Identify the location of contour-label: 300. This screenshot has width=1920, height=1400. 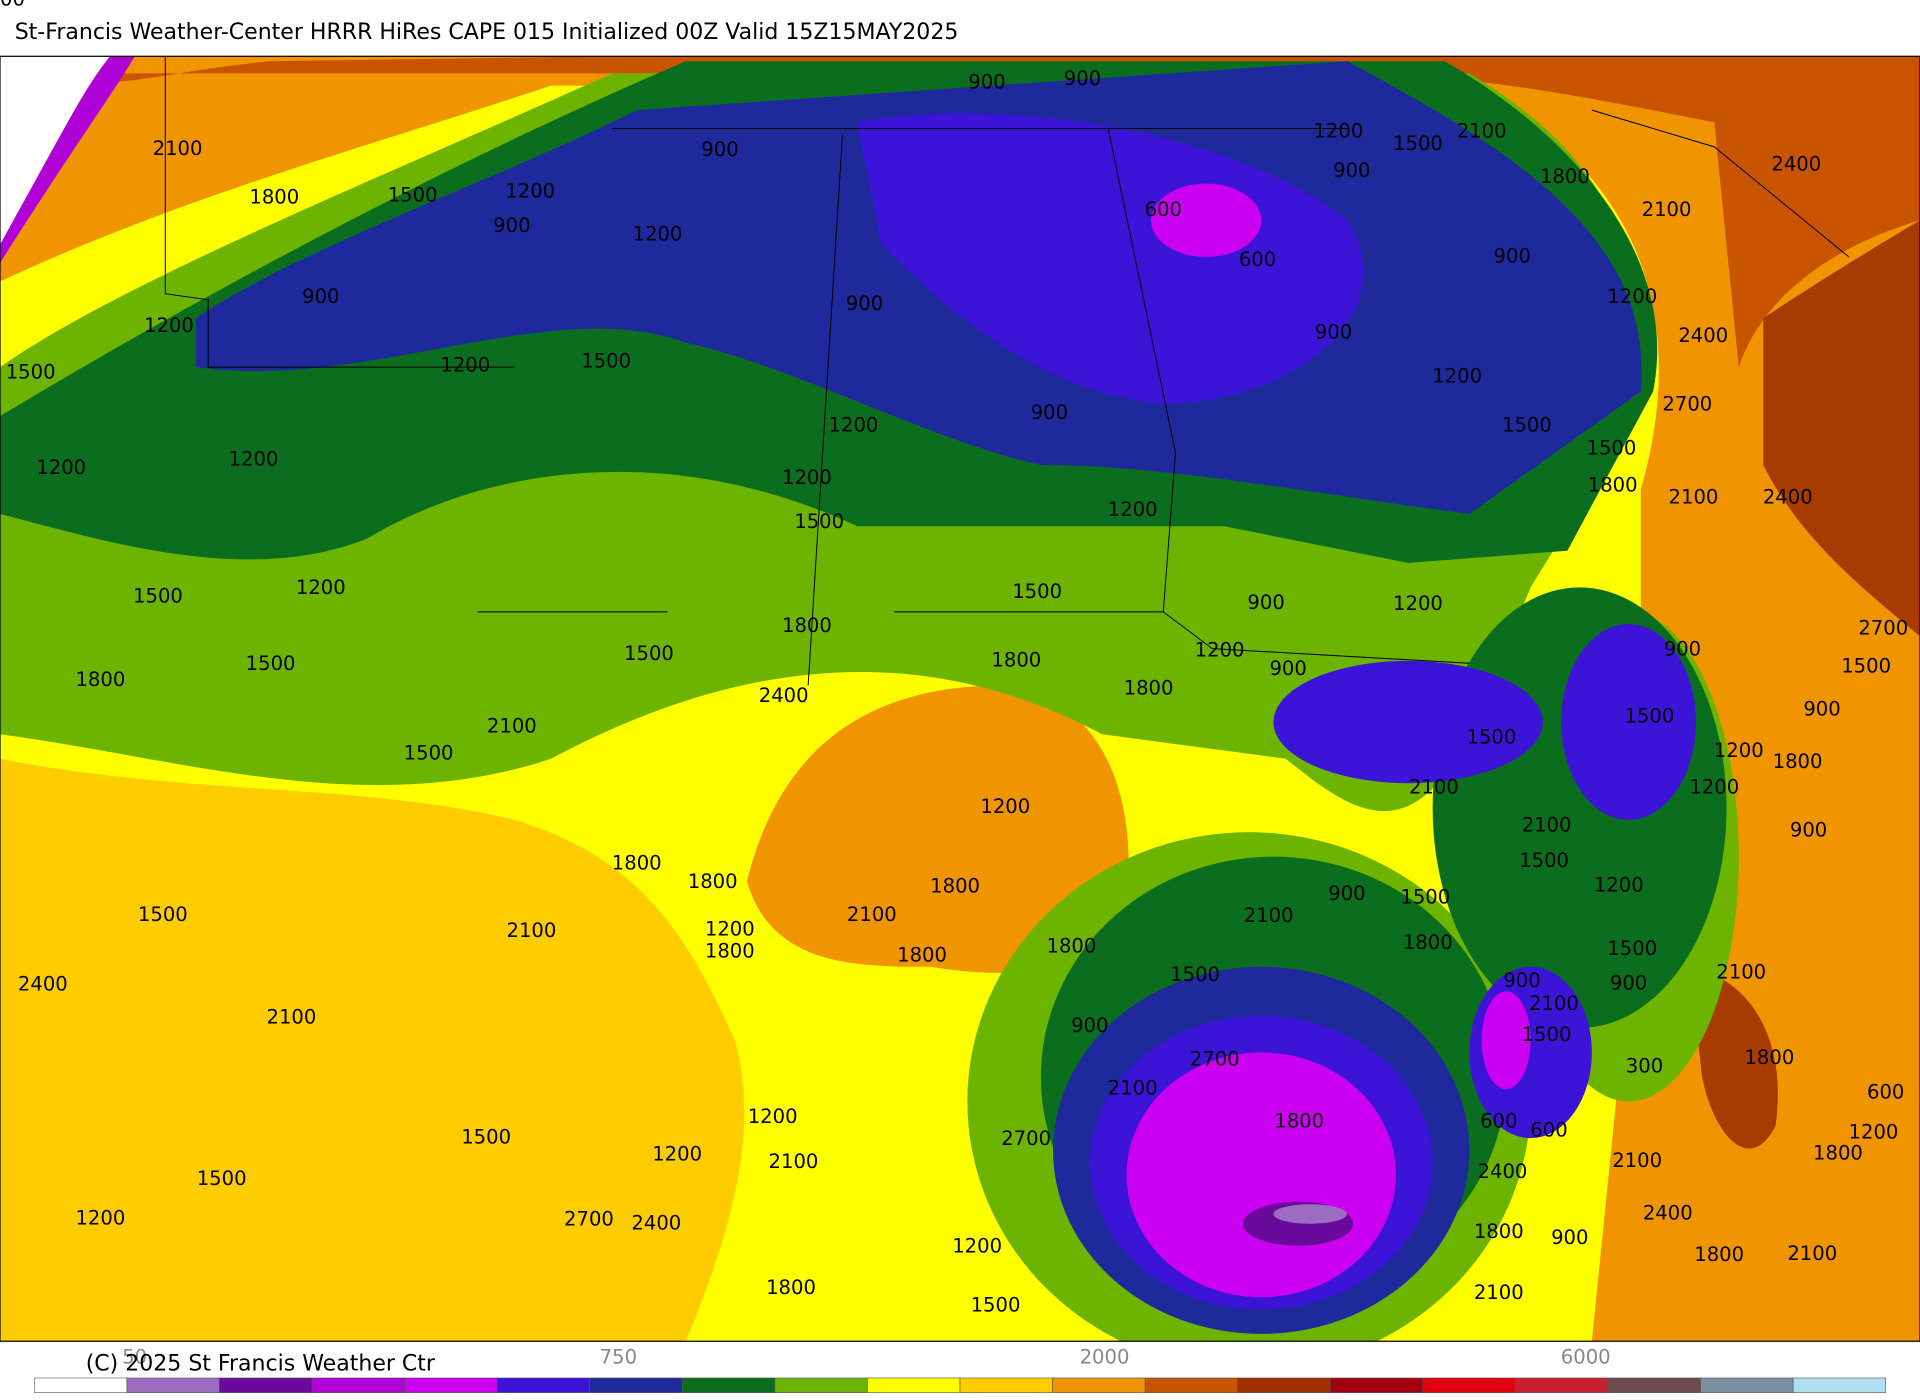
(1644, 1066).